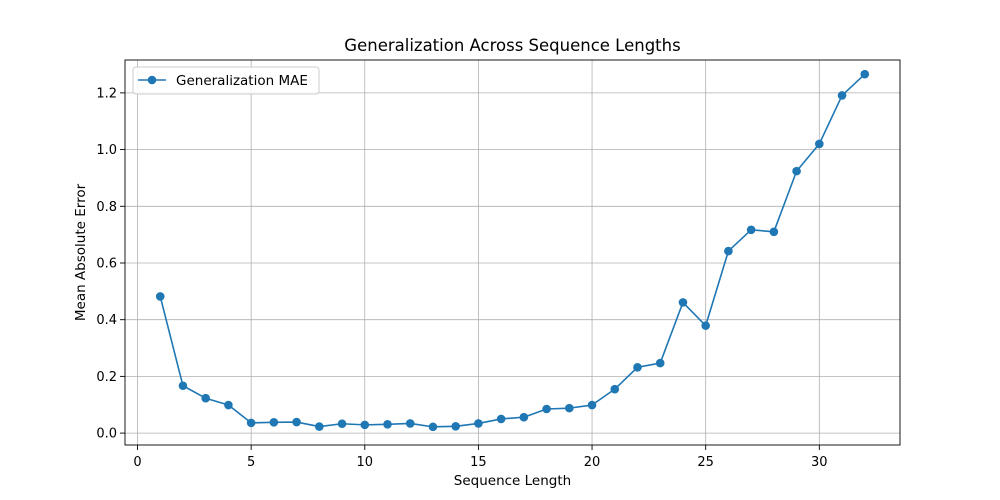 The image size is (1000, 500). I want to click on legend-box, so click(226, 80).